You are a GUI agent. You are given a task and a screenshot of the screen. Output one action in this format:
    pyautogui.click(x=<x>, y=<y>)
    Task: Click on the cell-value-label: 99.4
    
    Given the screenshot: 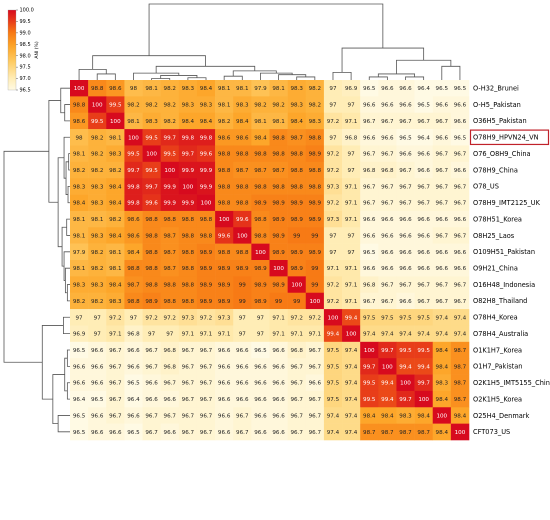 What is the action you would take?
    pyautogui.click(x=405, y=367)
    